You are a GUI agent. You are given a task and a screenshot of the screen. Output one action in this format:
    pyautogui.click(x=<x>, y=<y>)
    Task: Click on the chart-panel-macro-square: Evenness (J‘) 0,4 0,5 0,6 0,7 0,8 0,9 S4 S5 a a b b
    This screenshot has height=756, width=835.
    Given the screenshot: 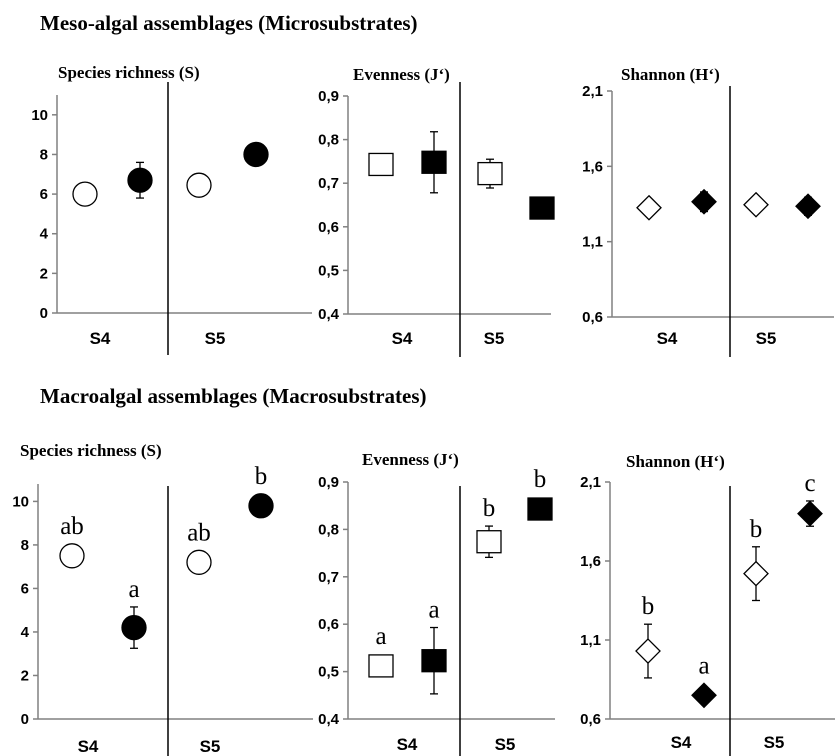 What is the action you would take?
    pyautogui.click(x=436, y=603)
    